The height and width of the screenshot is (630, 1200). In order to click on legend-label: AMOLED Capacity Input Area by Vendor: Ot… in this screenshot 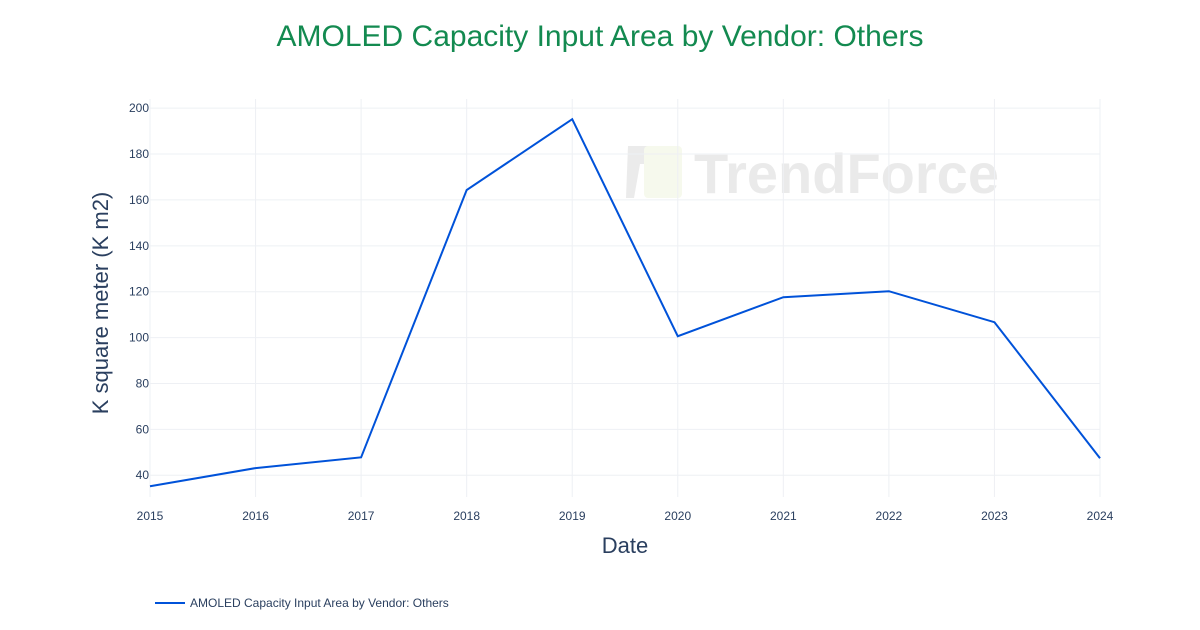, I will do `click(319, 603)`.